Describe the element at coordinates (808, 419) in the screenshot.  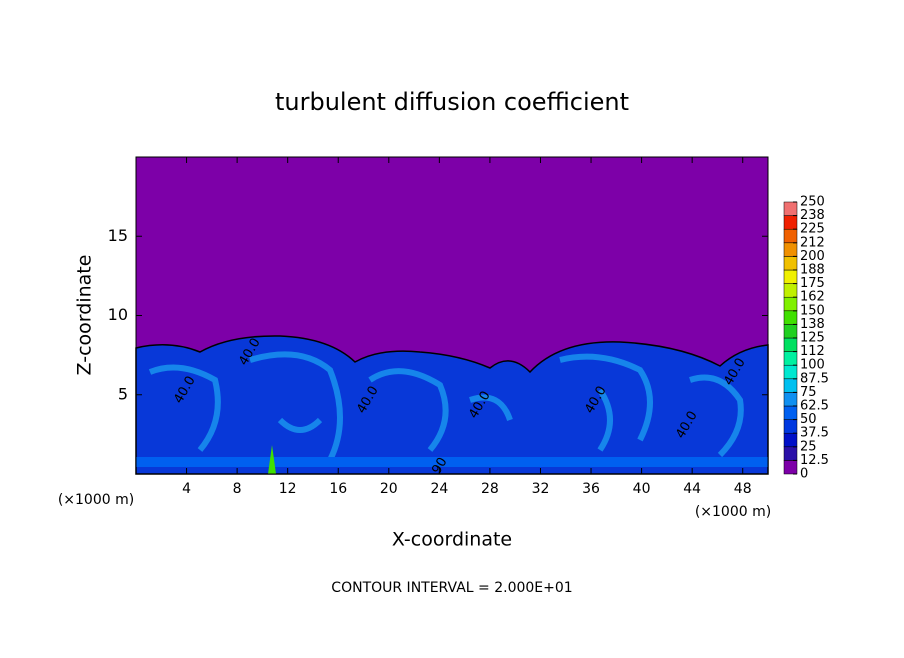
I see `colorbar-label: 50` at that location.